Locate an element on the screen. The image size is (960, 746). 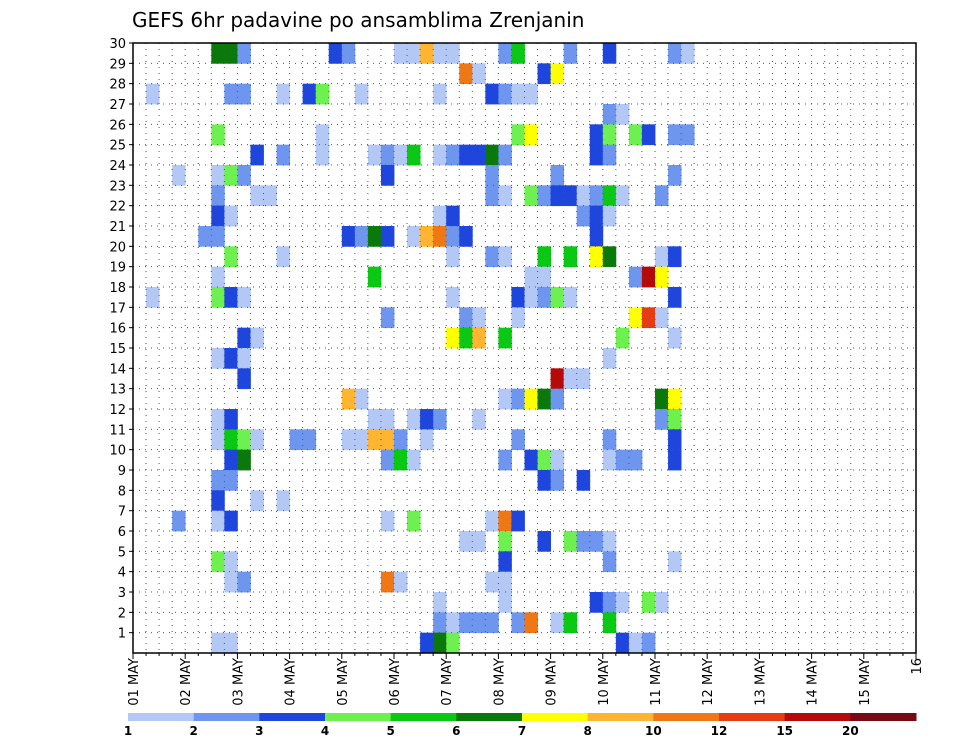
y-tick-label: 30 is located at coordinates (117, 44).